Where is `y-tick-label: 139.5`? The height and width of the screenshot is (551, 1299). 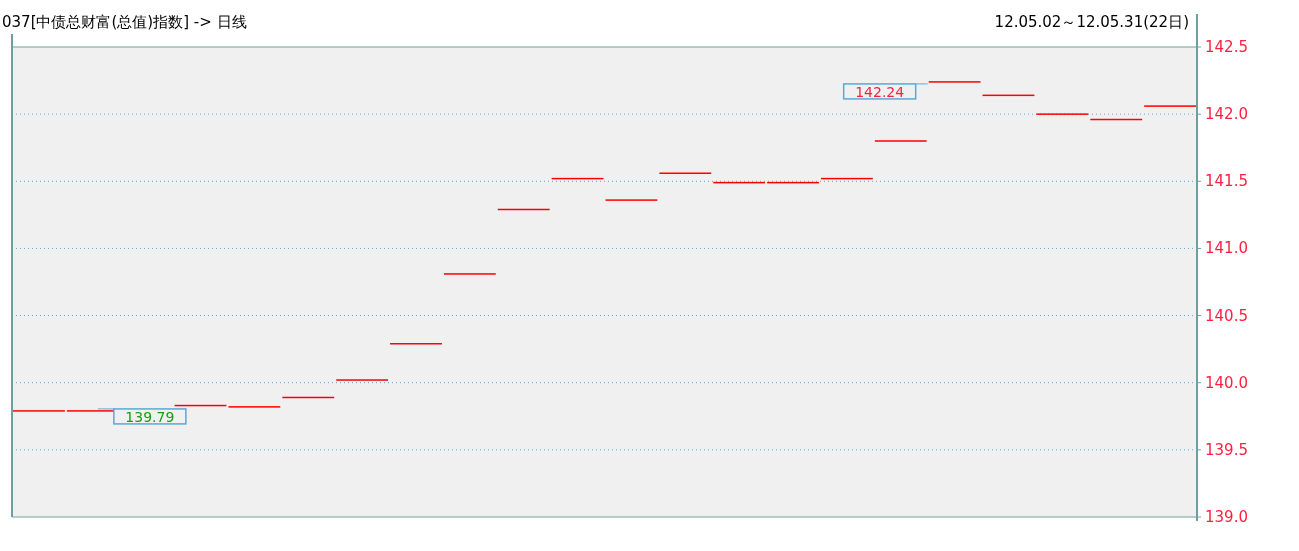
y-tick-label: 139.5 is located at coordinates (1226, 449).